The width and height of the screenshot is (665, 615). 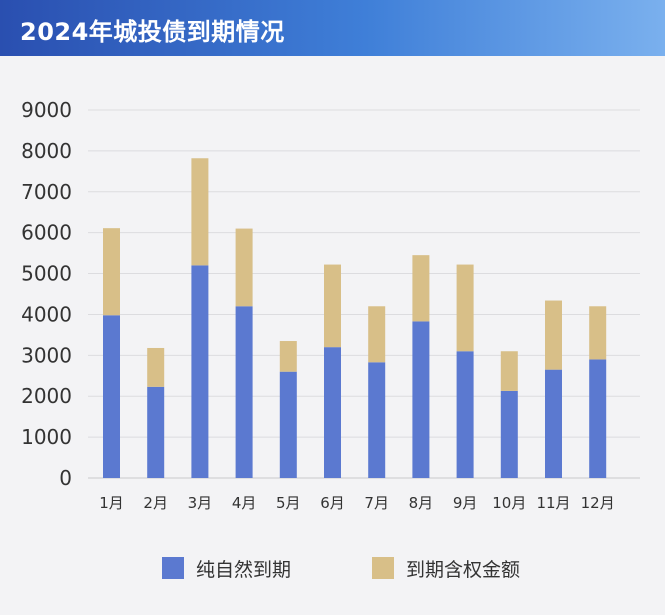 I want to click on y-tick-label: 3000, so click(x=46, y=355).